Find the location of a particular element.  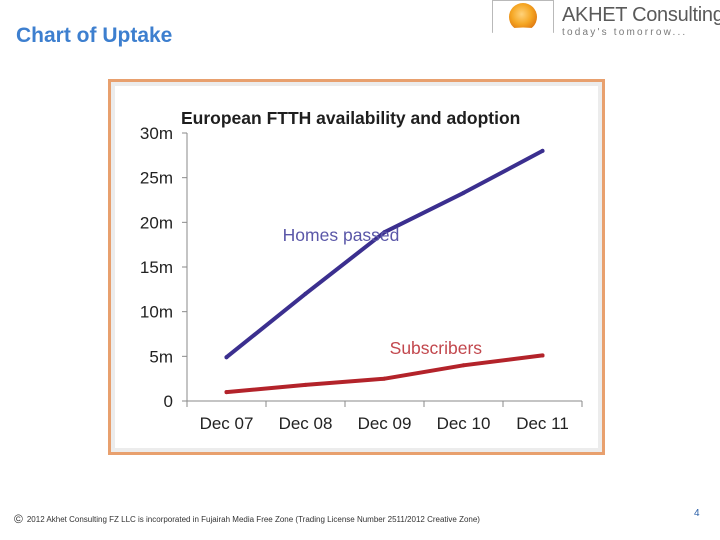

y-tick-label: 20m is located at coordinates (156, 222).